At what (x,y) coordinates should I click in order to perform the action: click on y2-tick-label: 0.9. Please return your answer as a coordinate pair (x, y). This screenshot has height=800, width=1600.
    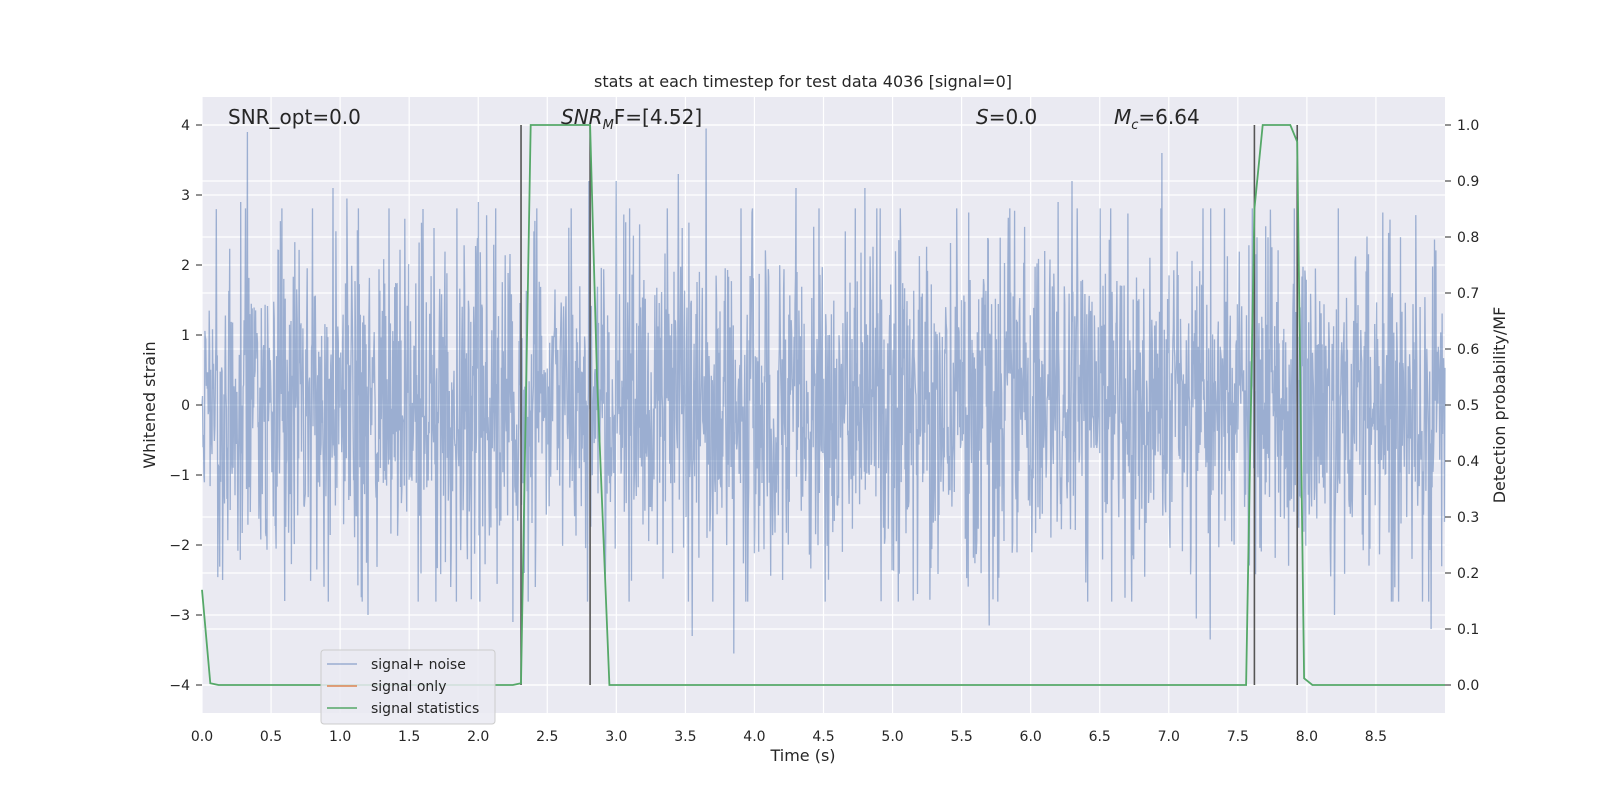
    Looking at the image, I should click on (1468, 182).